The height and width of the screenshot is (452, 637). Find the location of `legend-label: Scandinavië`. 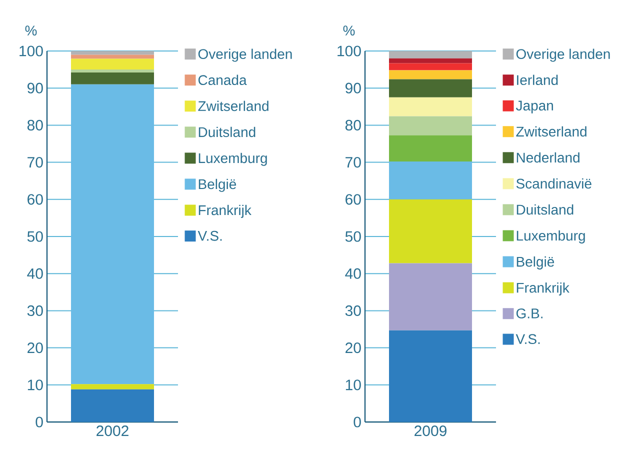

legend-label: Scandinavië is located at coordinates (554, 183).